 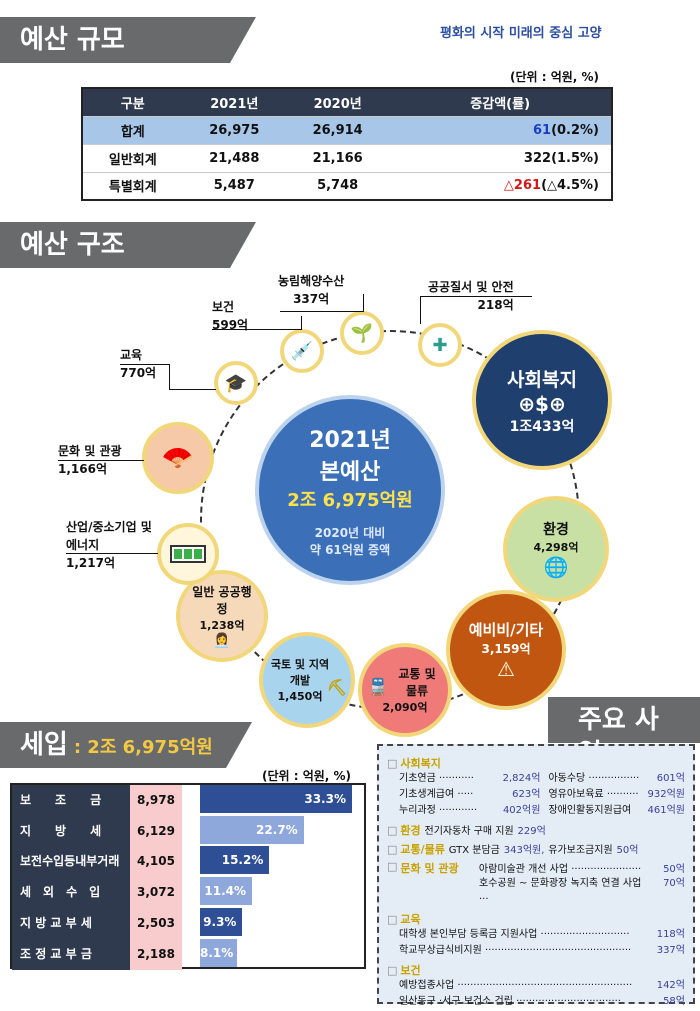 What do you see at coordinates (347, 157) in the screenshot?
I see `table-row: 일반회계 21,488 21,166 322(1.5%)` at bounding box center [347, 157].